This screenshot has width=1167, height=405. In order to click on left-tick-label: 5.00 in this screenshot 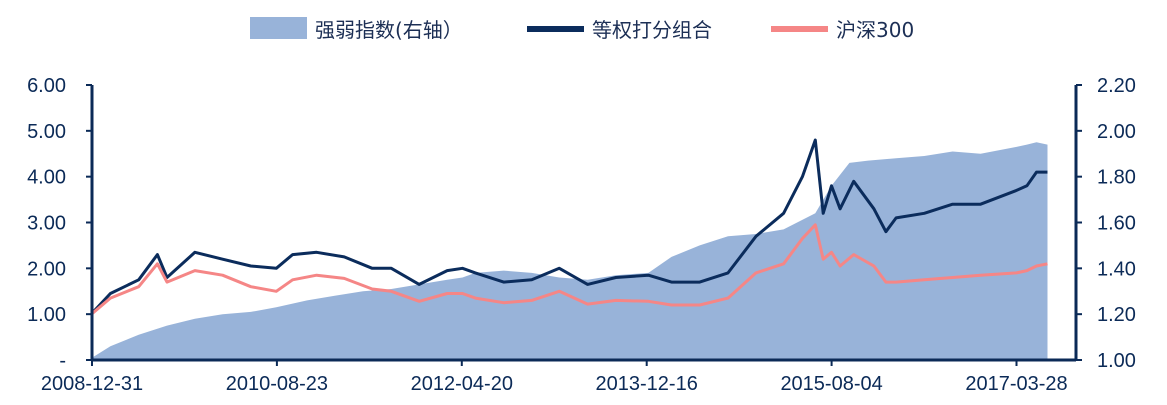, I will do `click(46, 132)`.